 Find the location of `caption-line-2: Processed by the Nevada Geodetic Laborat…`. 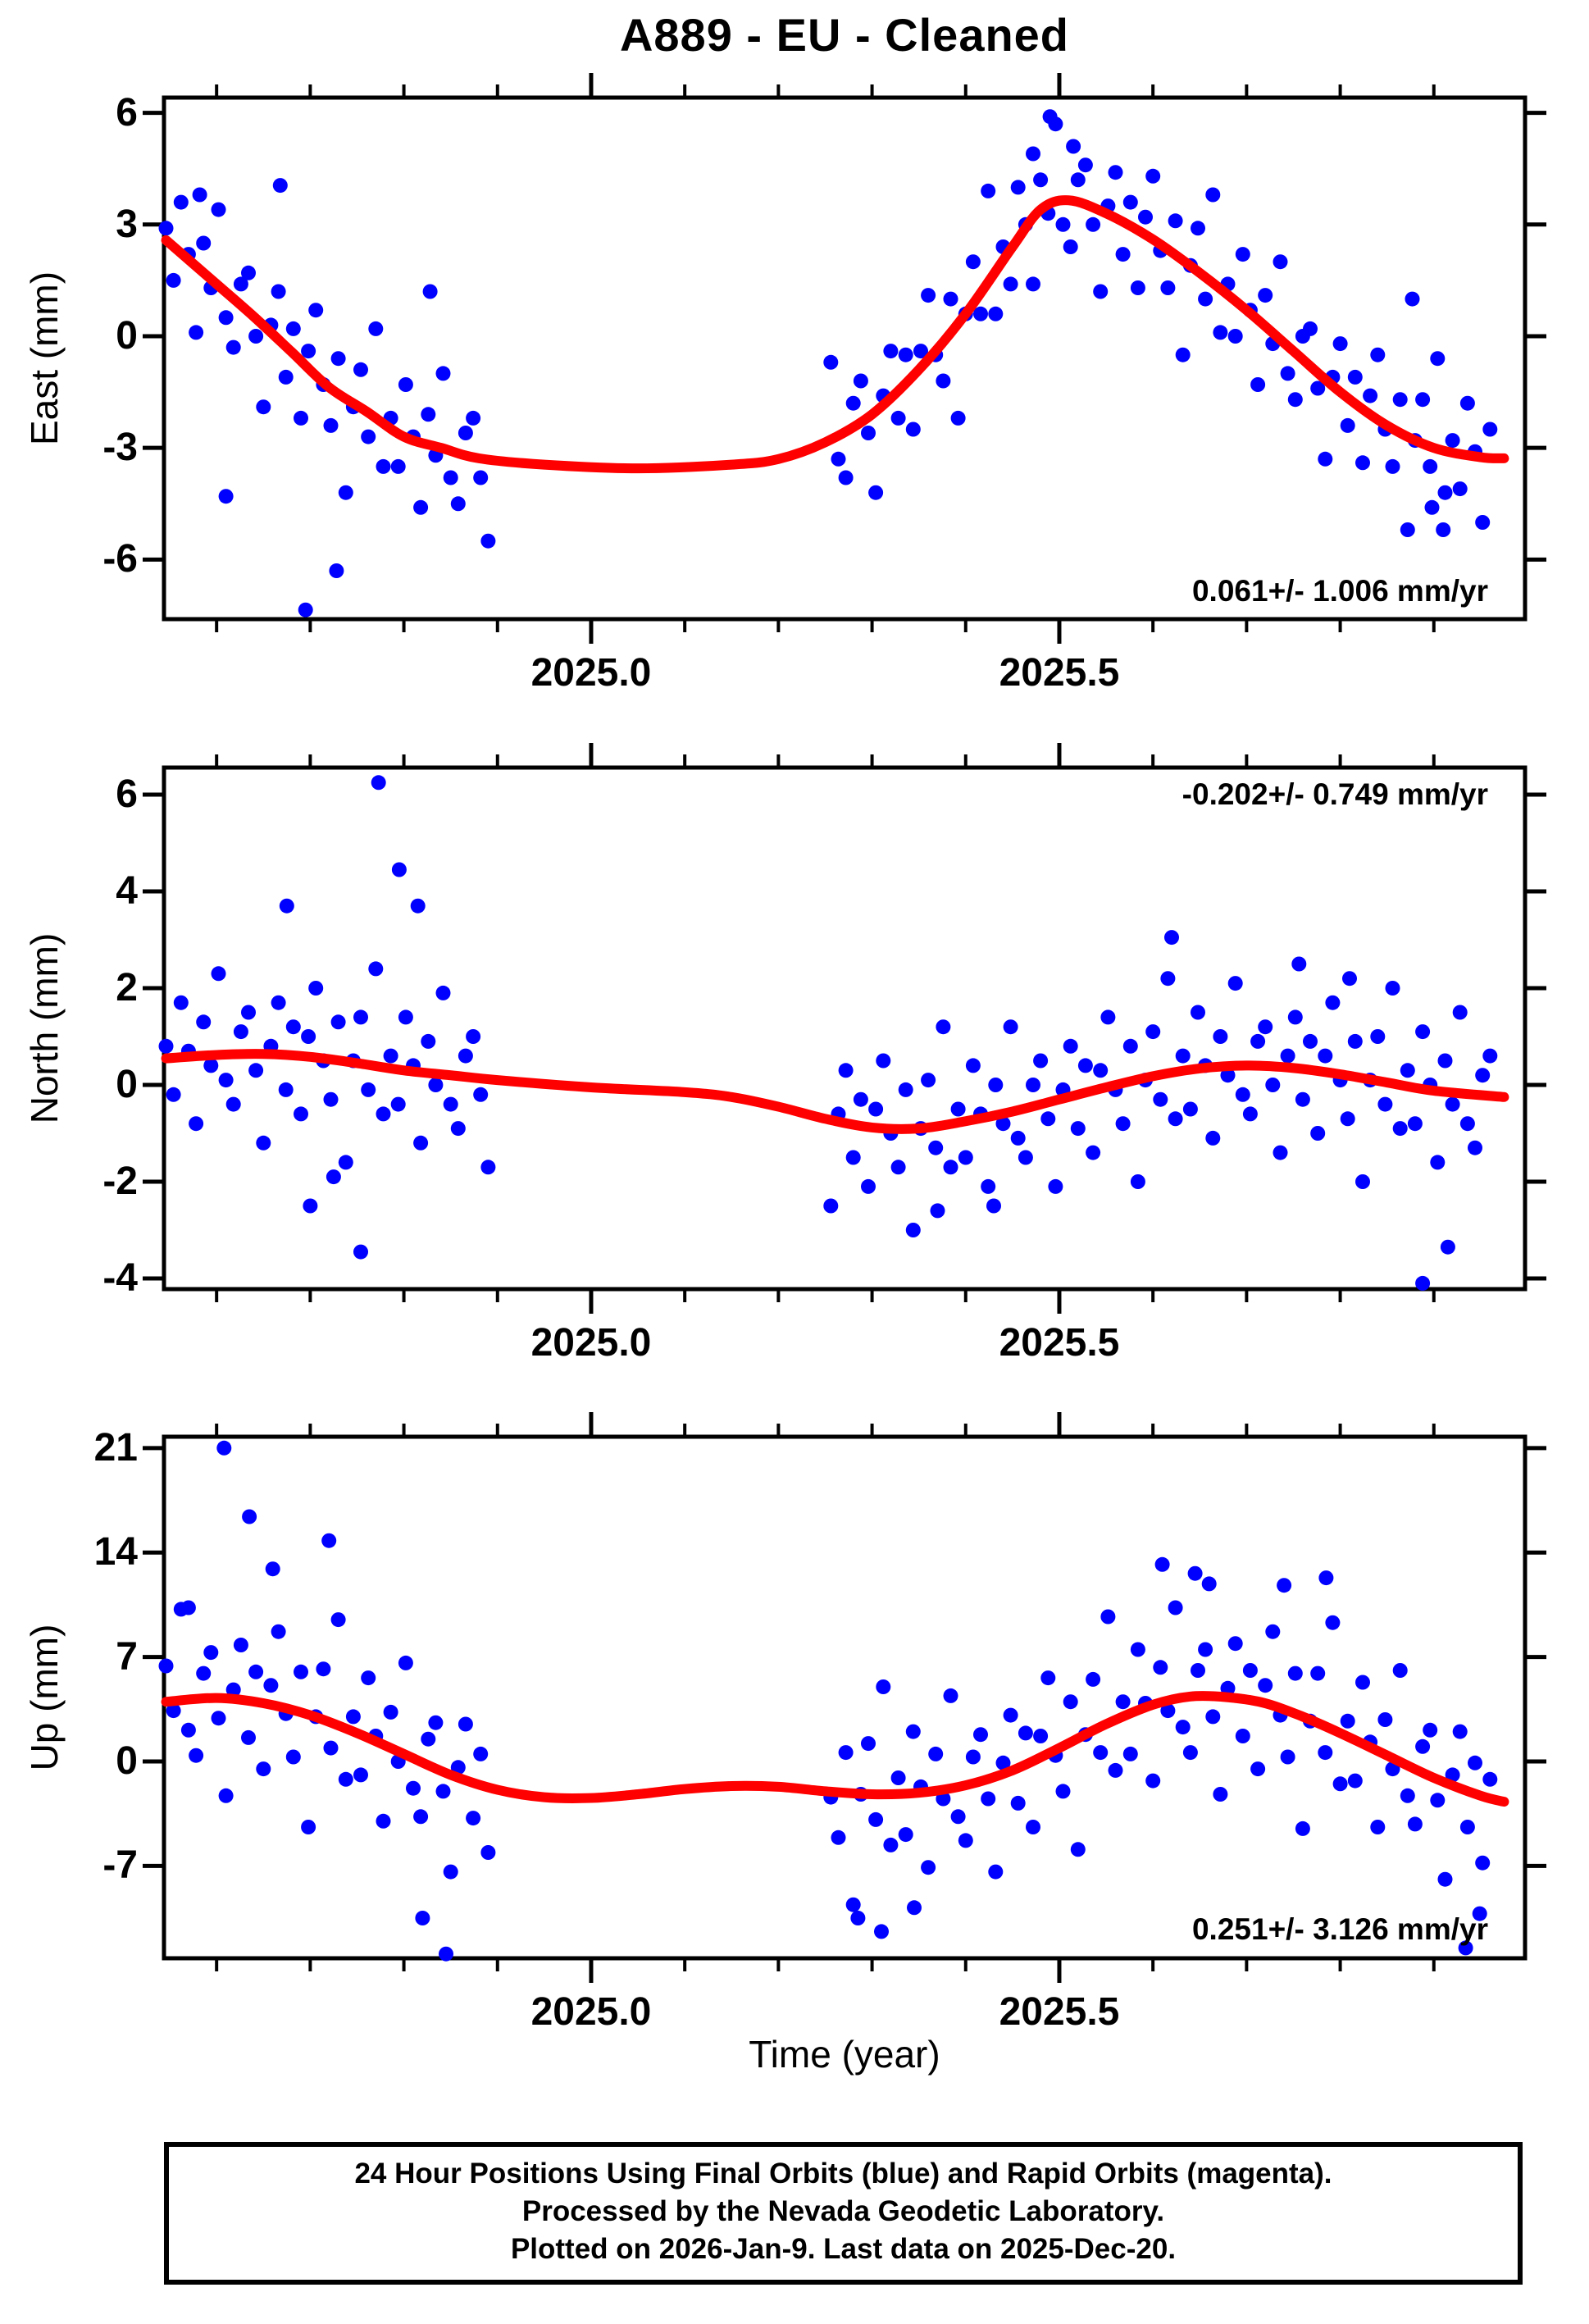

caption-line-2: Processed by the Nevada Geodetic Laborat… is located at coordinates (843, 2211).